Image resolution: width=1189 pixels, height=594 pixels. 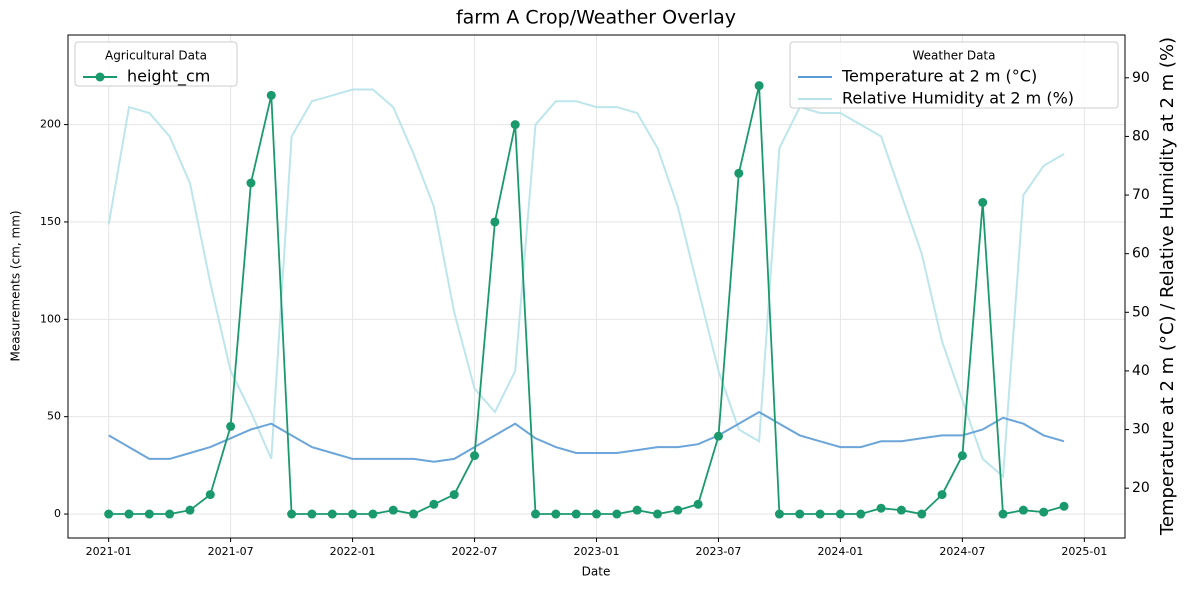 What do you see at coordinates (1141, 488) in the screenshot?
I see `y2-tick-label: 20` at bounding box center [1141, 488].